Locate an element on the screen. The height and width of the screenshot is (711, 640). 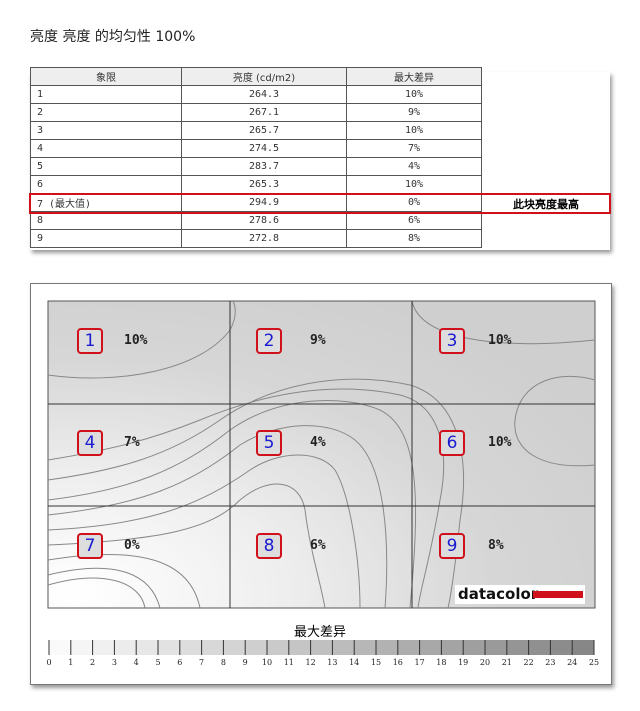
legend-tick-label: 17 is located at coordinates (419, 662).